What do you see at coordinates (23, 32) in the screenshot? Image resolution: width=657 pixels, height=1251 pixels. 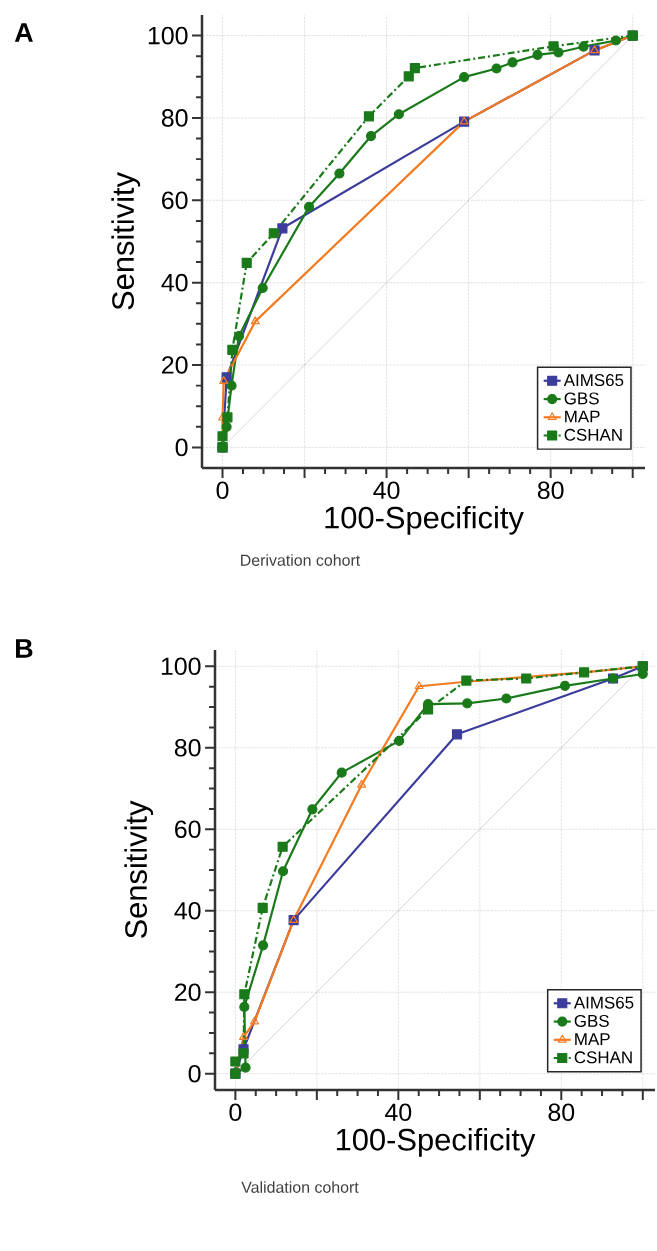 I see `text: A` at bounding box center [23, 32].